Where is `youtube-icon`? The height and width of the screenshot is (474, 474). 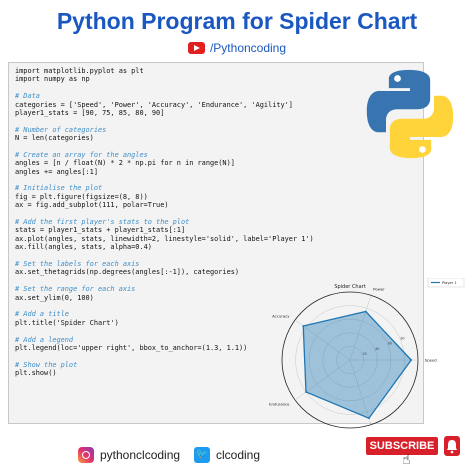 youtube-icon is located at coordinates (196, 48).